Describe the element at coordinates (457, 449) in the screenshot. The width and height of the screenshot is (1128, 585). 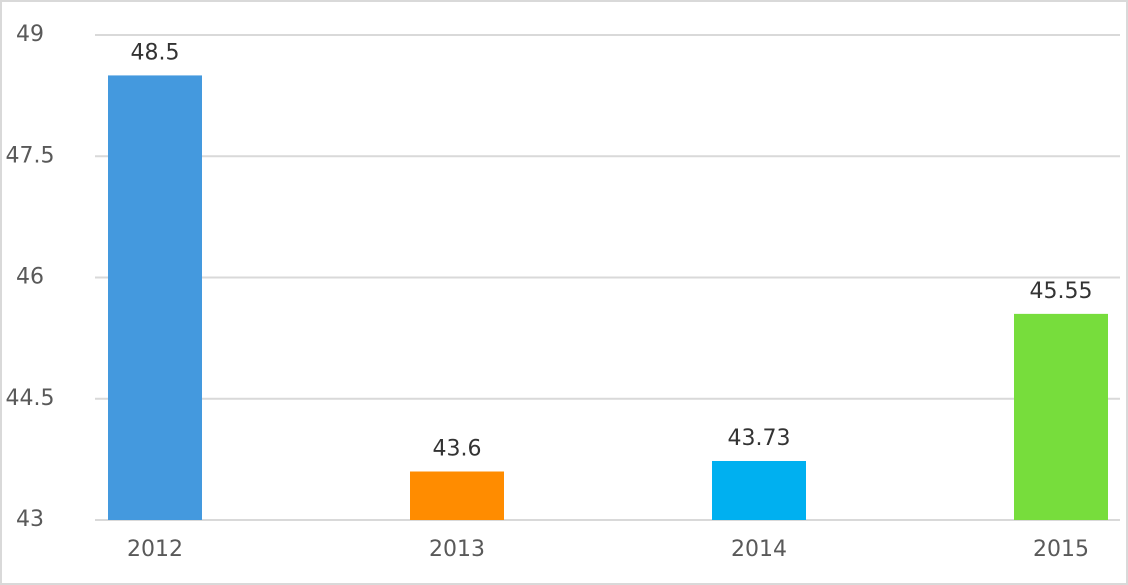
I see `value-label: 43.6` at that location.